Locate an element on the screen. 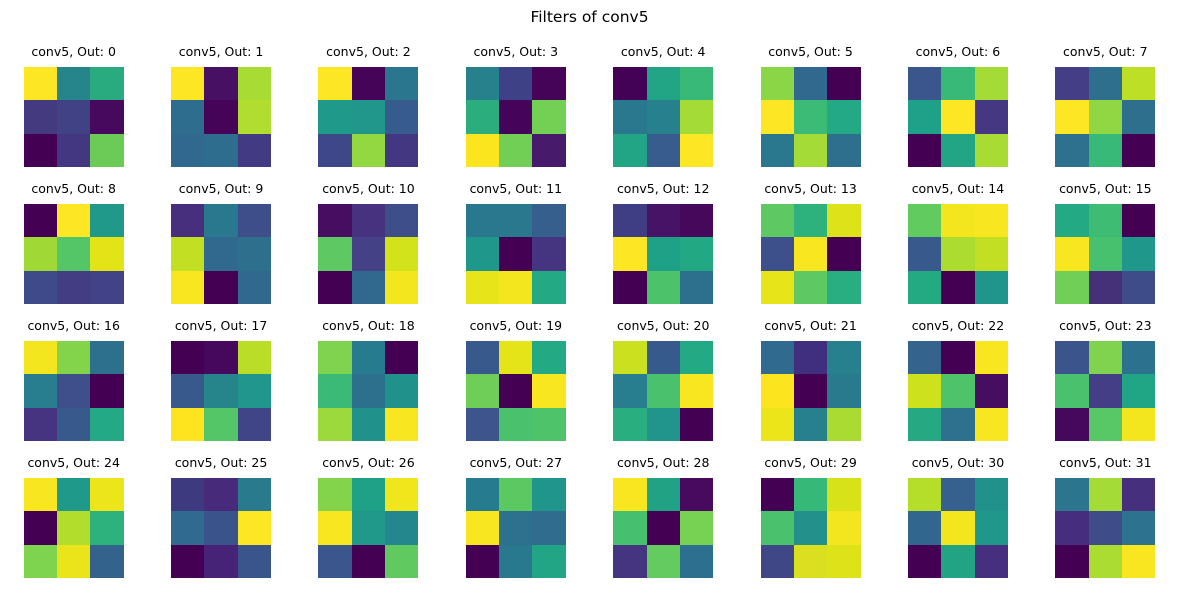  filter-title: conv5, Out: 0 is located at coordinates (73, 51).